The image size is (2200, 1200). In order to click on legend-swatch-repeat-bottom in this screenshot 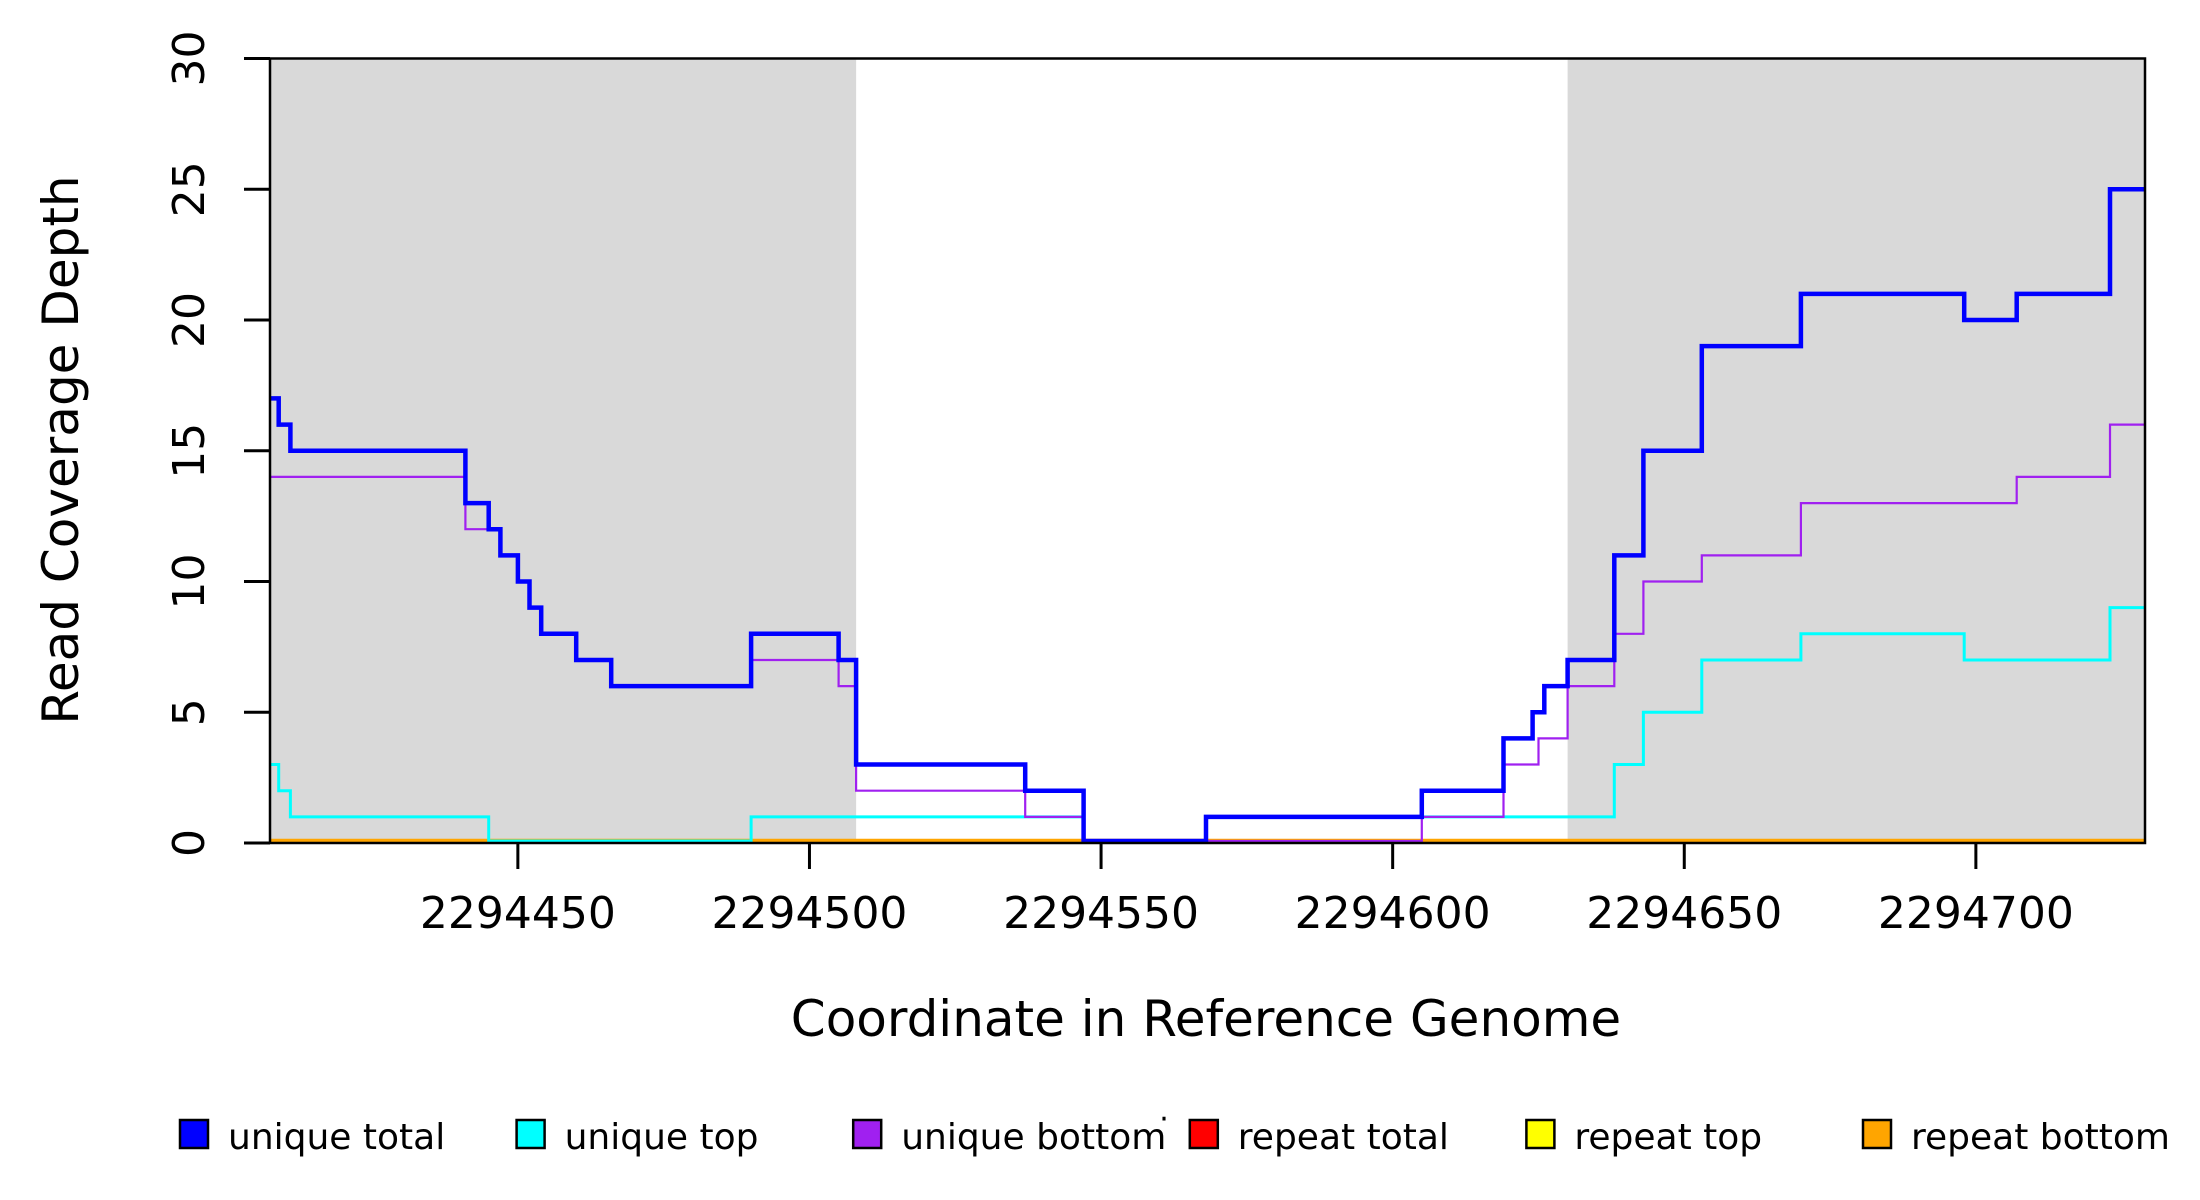, I will do `click(1877, 1134)`.